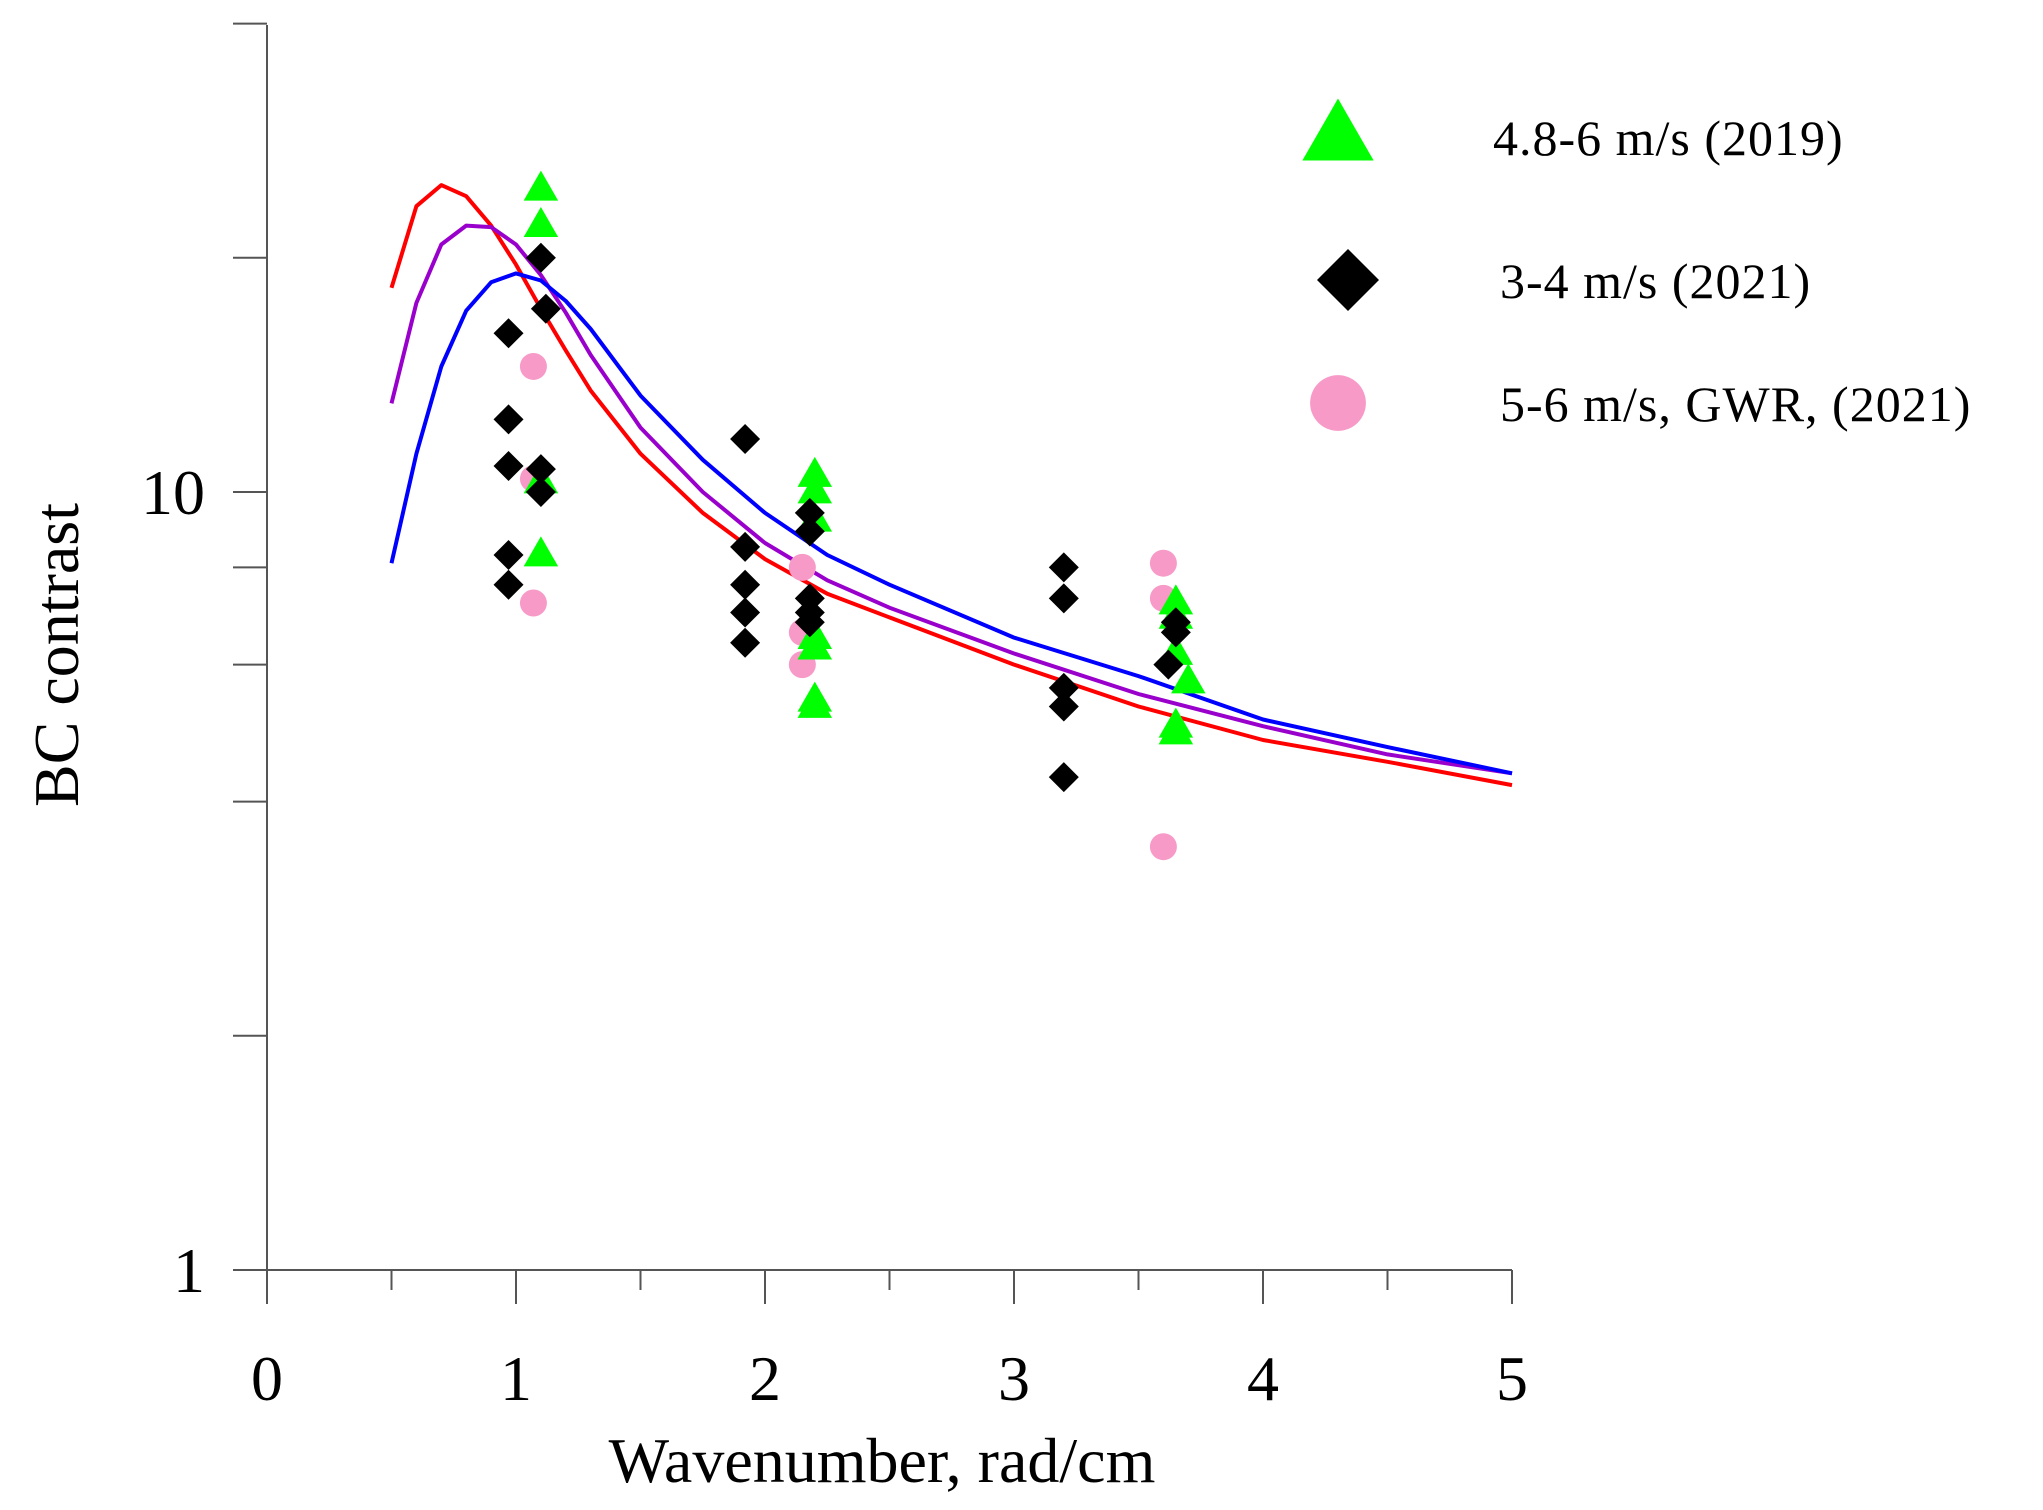  I want to click on x-tick-label: 4, so click(1263, 1378).